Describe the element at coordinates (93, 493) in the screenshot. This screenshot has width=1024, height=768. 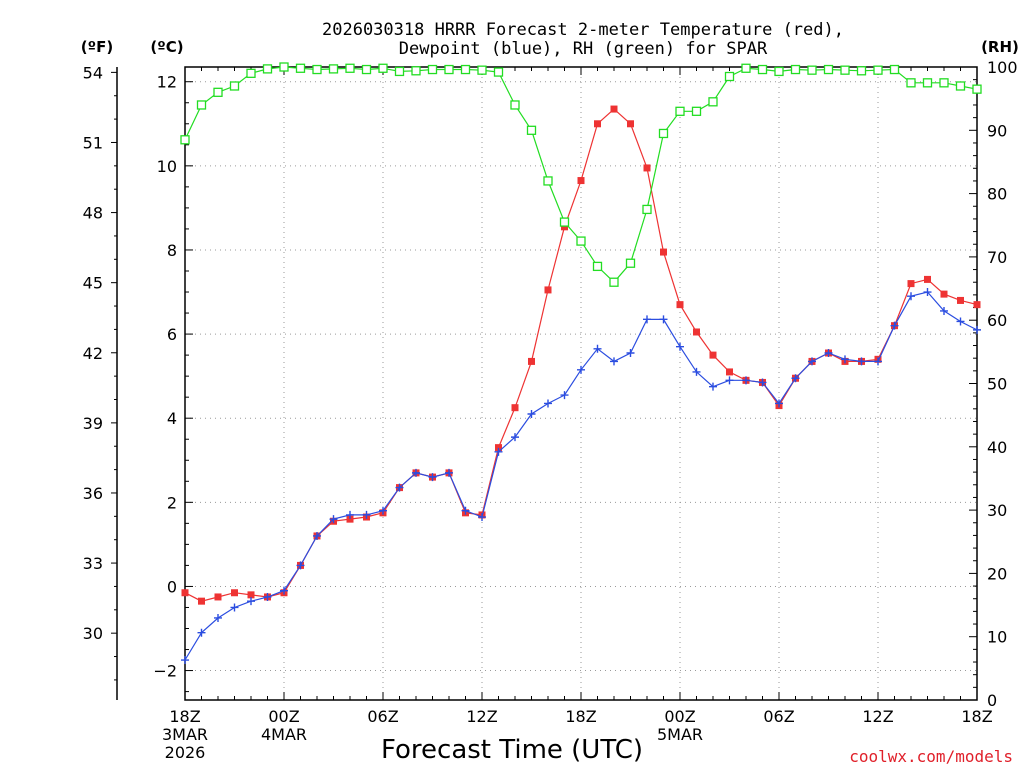
I see `fahrenheit-tick-label: 36` at that location.